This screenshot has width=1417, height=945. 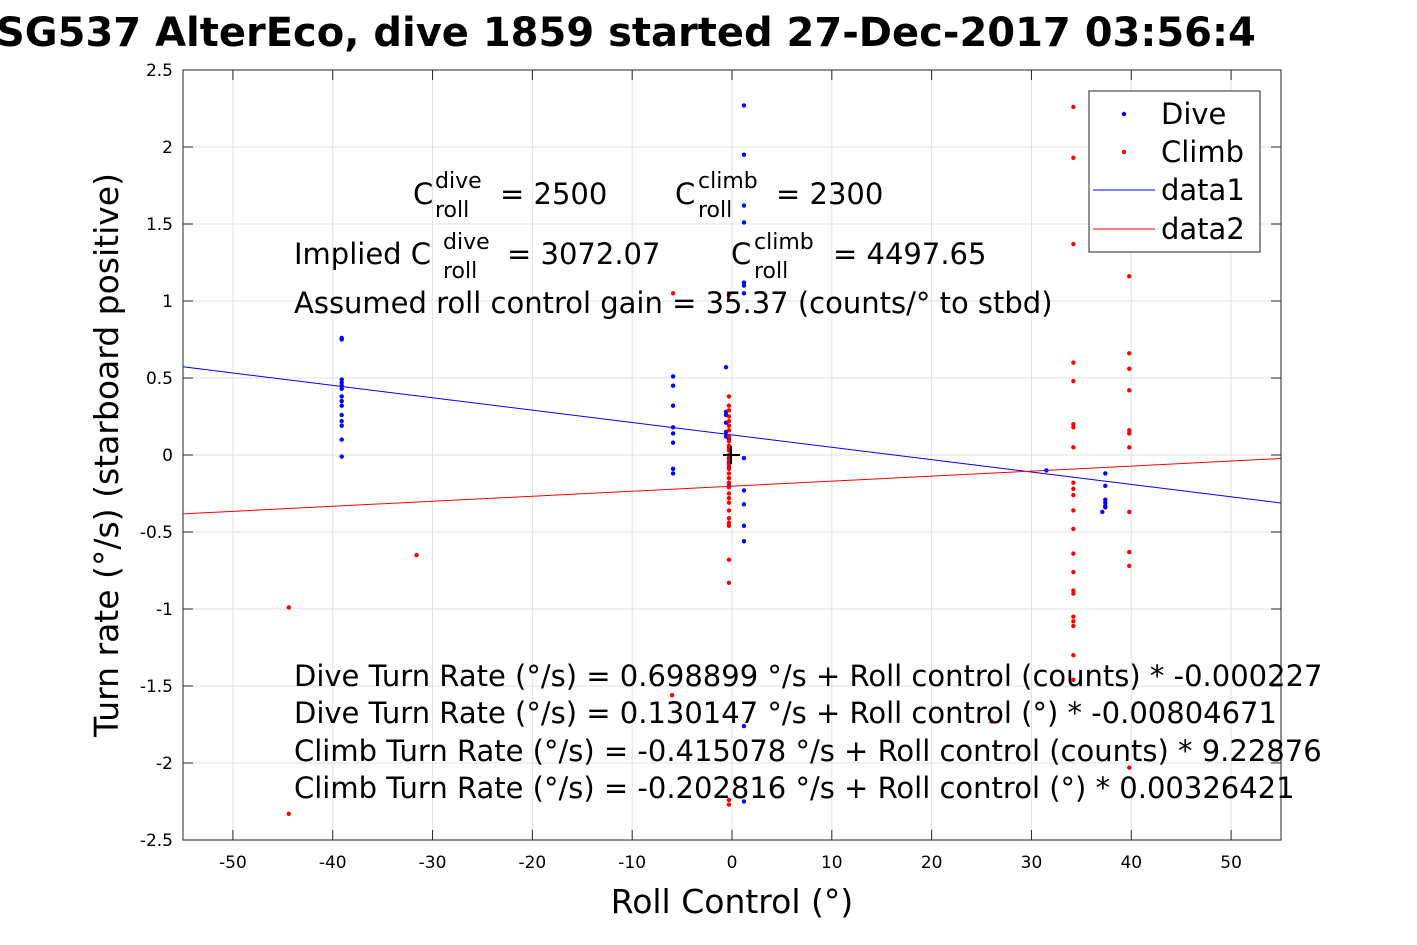 What do you see at coordinates (532, 863) in the screenshot?
I see `x-tick-label: -20` at bounding box center [532, 863].